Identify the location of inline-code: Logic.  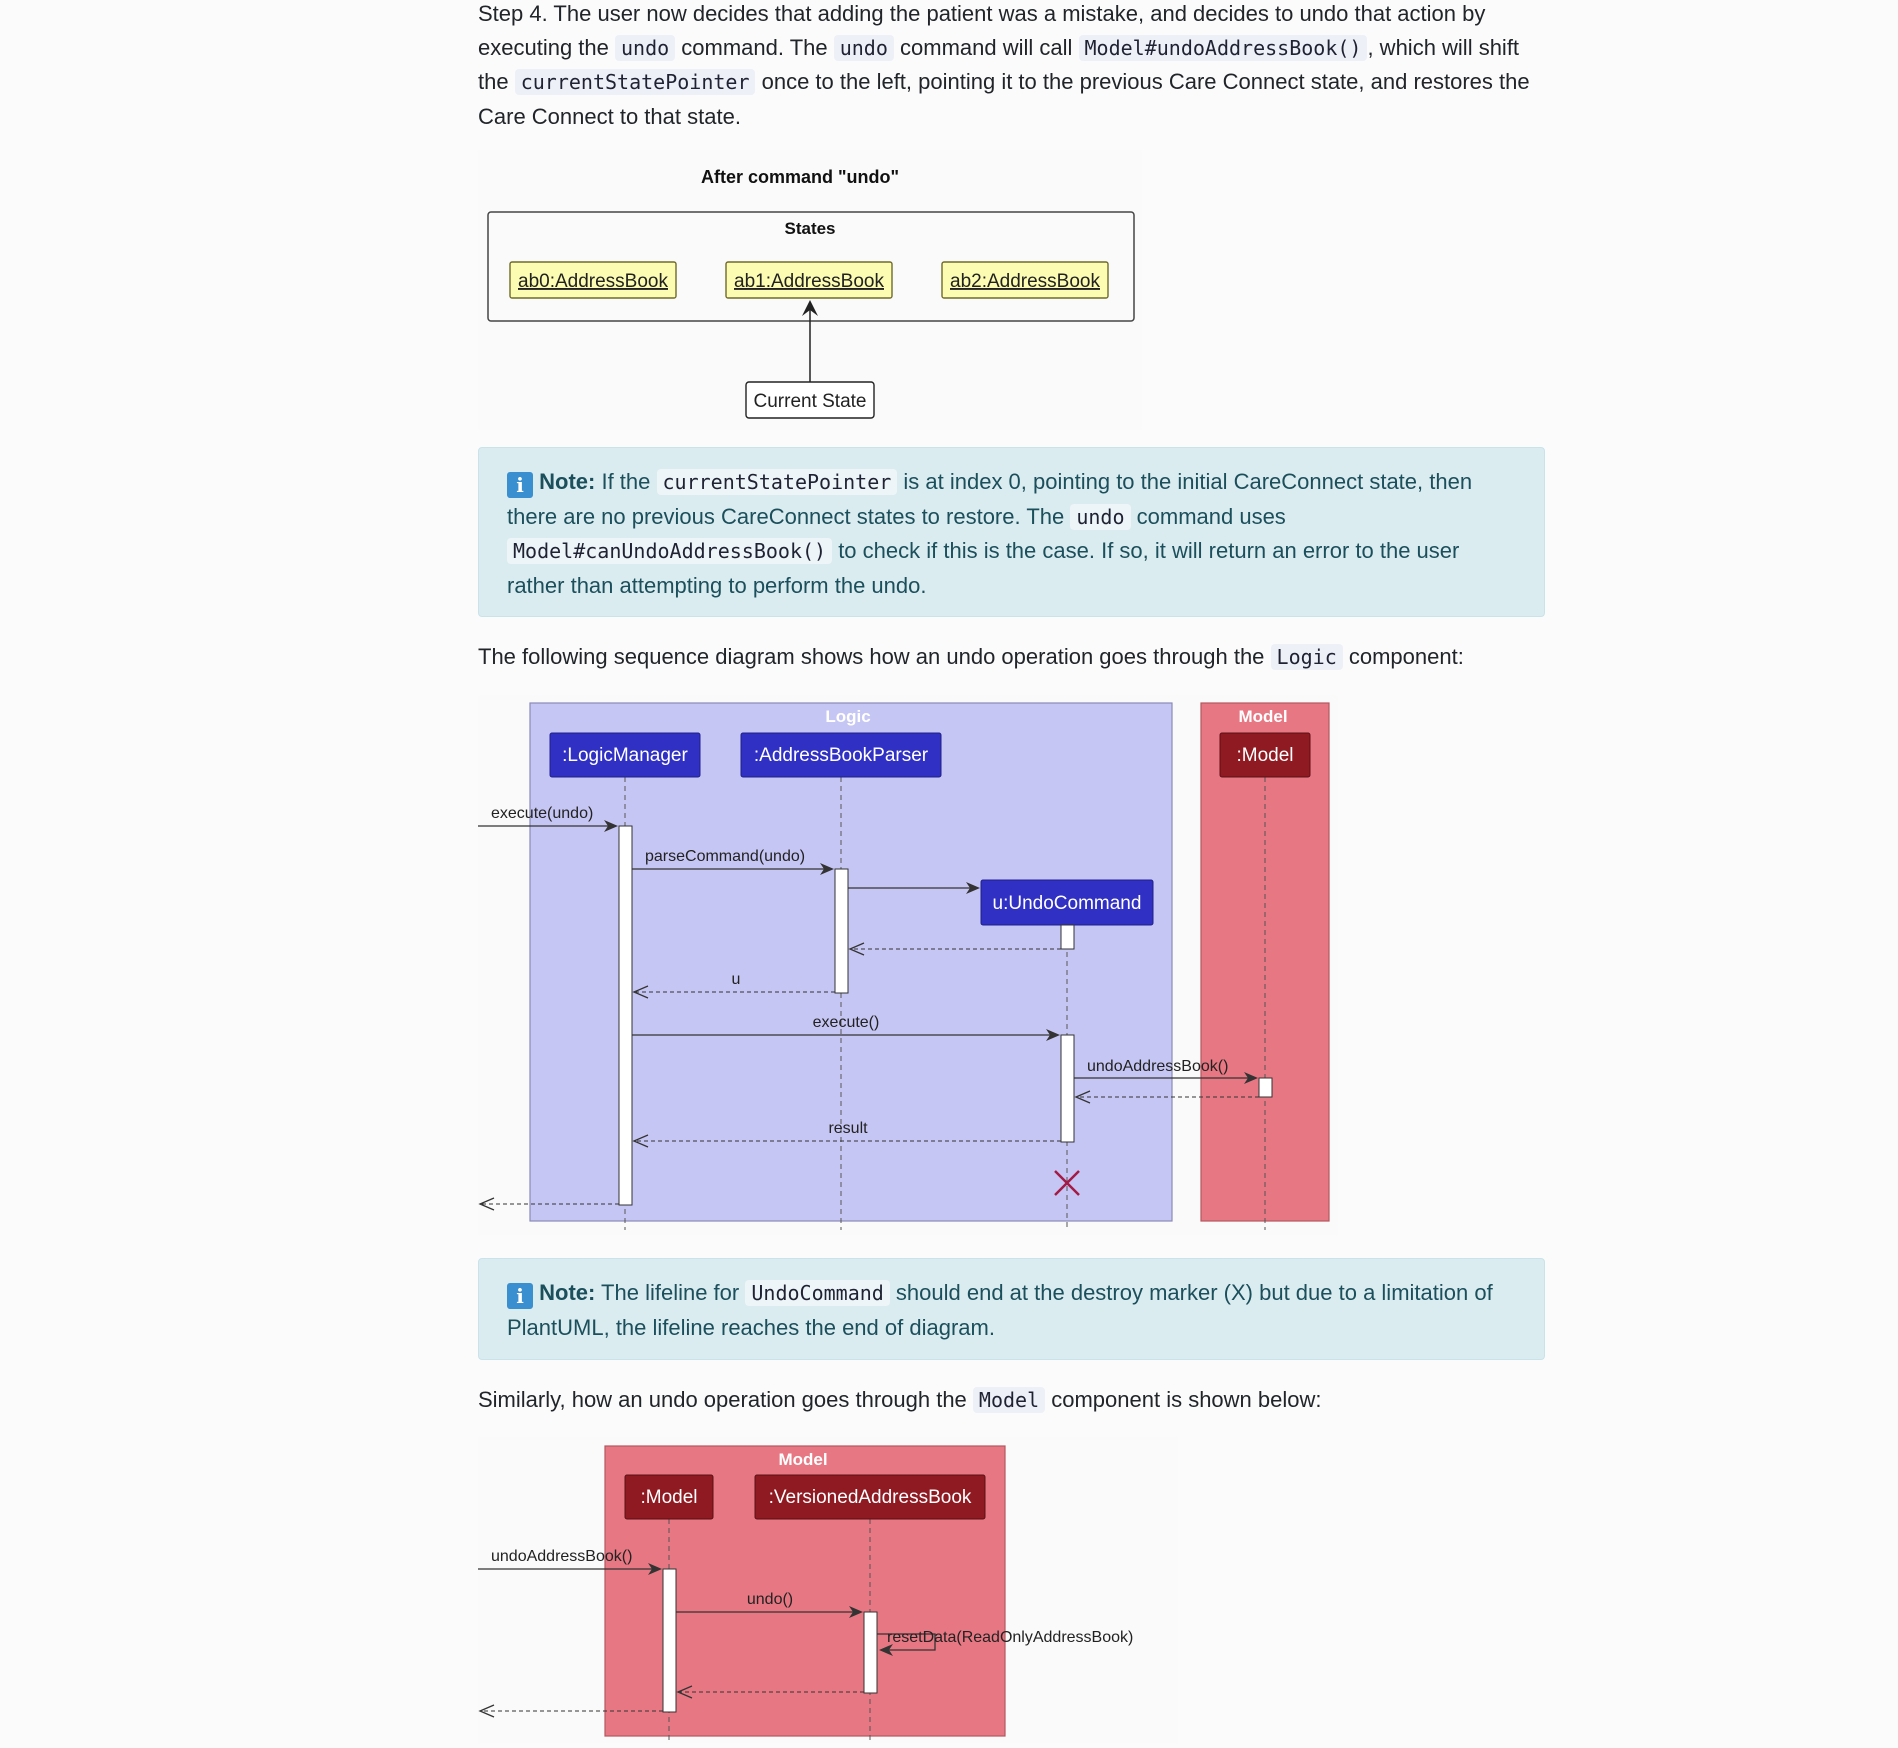
(1306, 657).